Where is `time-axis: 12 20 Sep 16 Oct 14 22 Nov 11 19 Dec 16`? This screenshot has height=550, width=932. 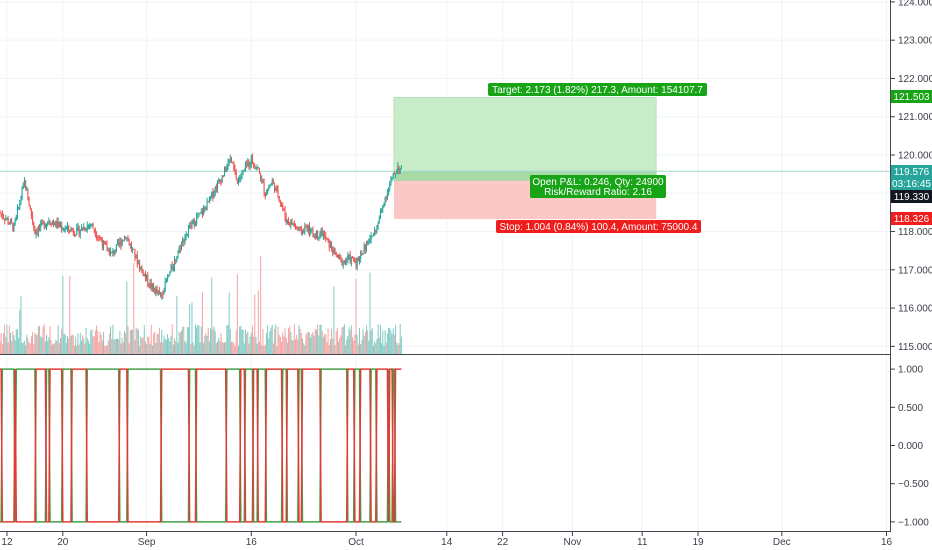
time-axis: 12 20 Sep 16 Oct 14 22 Nov 11 19 Dec 16 is located at coordinates (447, 540).